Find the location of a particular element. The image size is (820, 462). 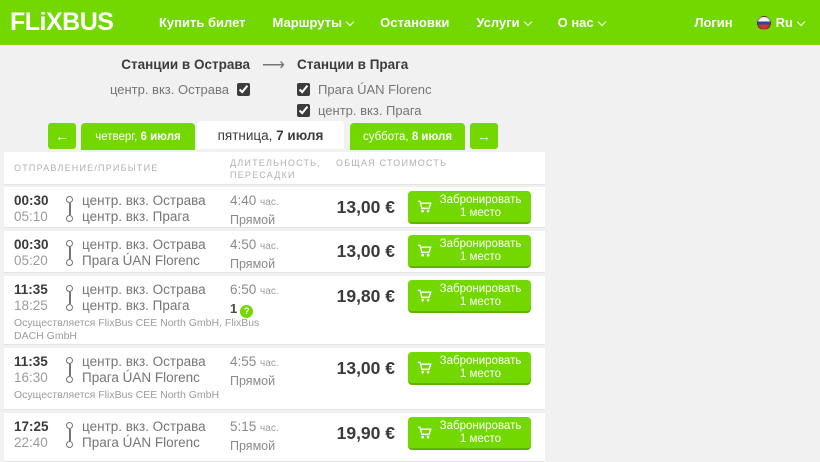

tab-day-label: пятница, is located at coordinates (247, 135).